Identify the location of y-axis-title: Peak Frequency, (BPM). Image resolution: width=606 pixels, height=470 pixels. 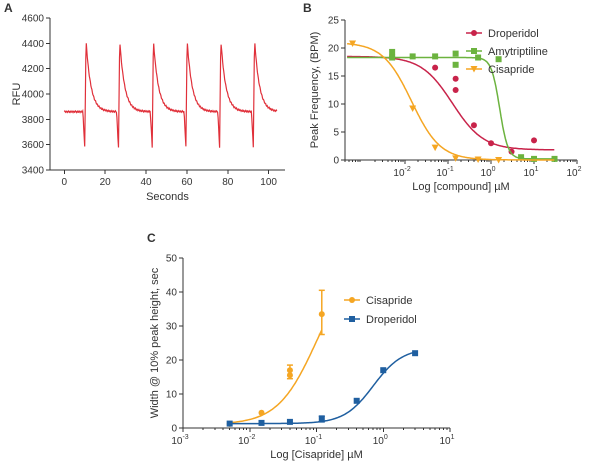
(315, 90).